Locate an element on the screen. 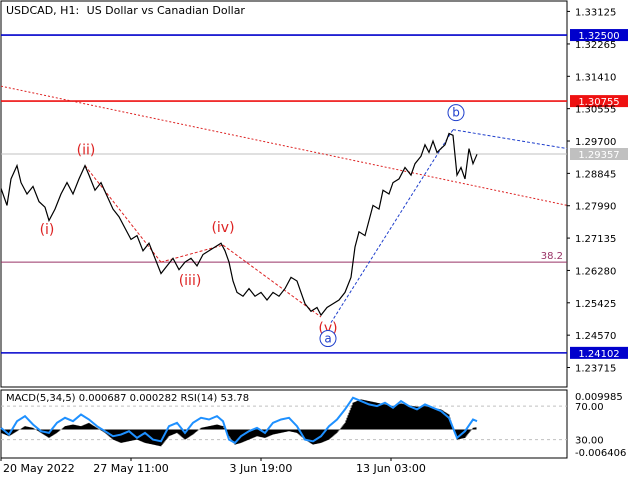  price-tag-label: 1.30755 is located at coordinates (598, 102).